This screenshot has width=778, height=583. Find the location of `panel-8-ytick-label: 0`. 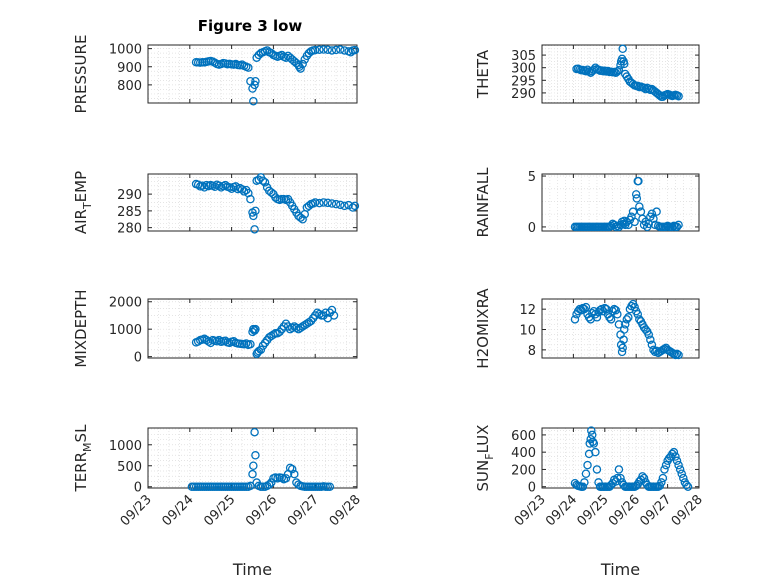

panel-8-ytick-label: 0 is located at coordinates (532, 488).